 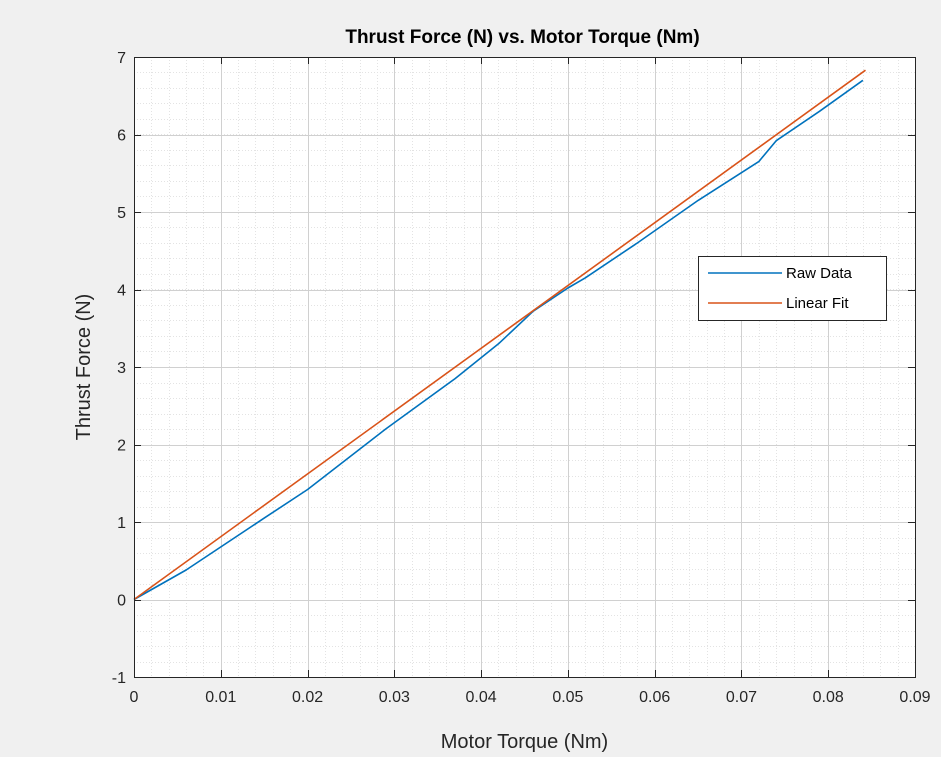 I want to click on legend-box, so click(x=792, y=288).